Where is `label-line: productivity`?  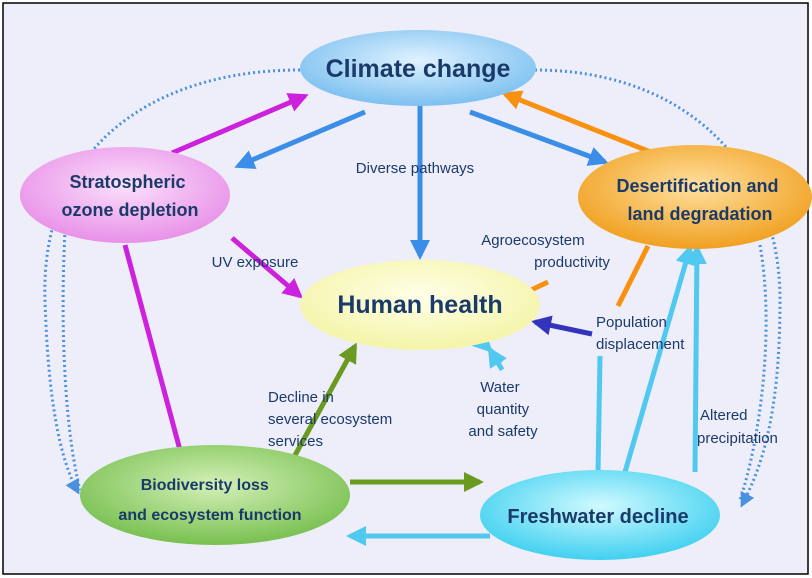
label-line: productivity is located at coordinates (572, 262).